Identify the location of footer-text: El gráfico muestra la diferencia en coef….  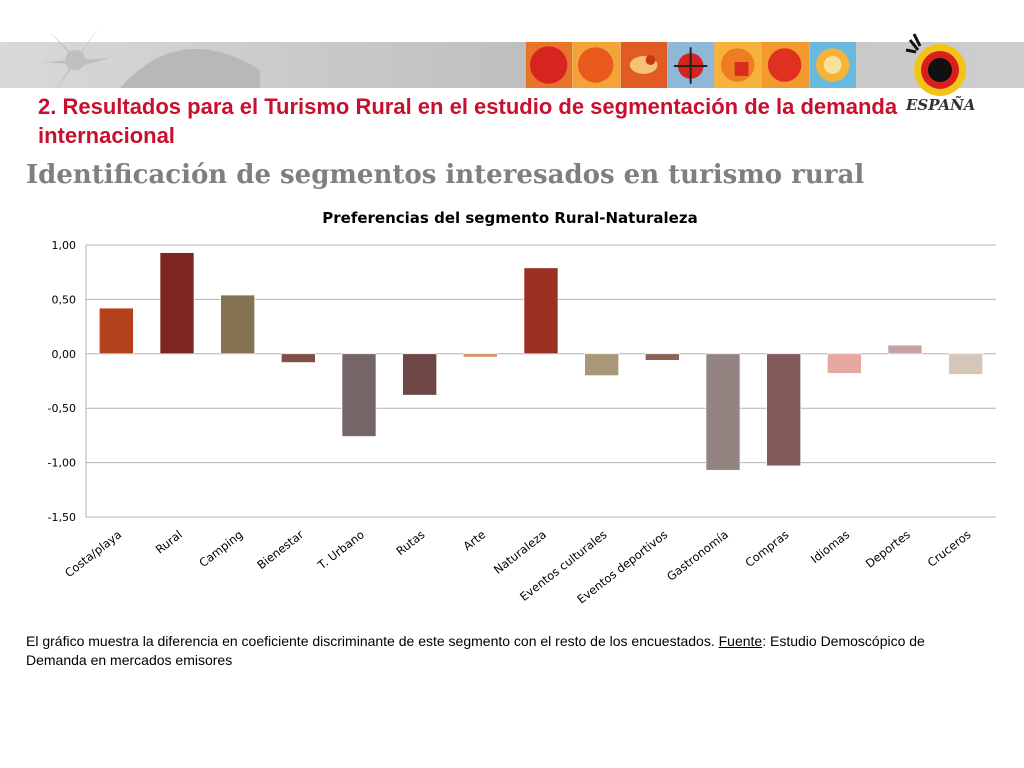
(372, 641).